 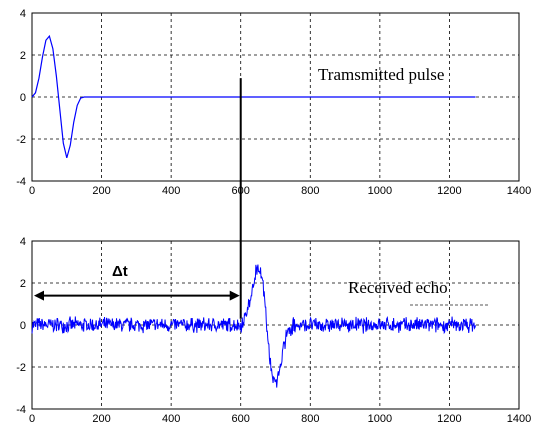 I want to click on x-tick-label: 600, so click(x=241, y=419).